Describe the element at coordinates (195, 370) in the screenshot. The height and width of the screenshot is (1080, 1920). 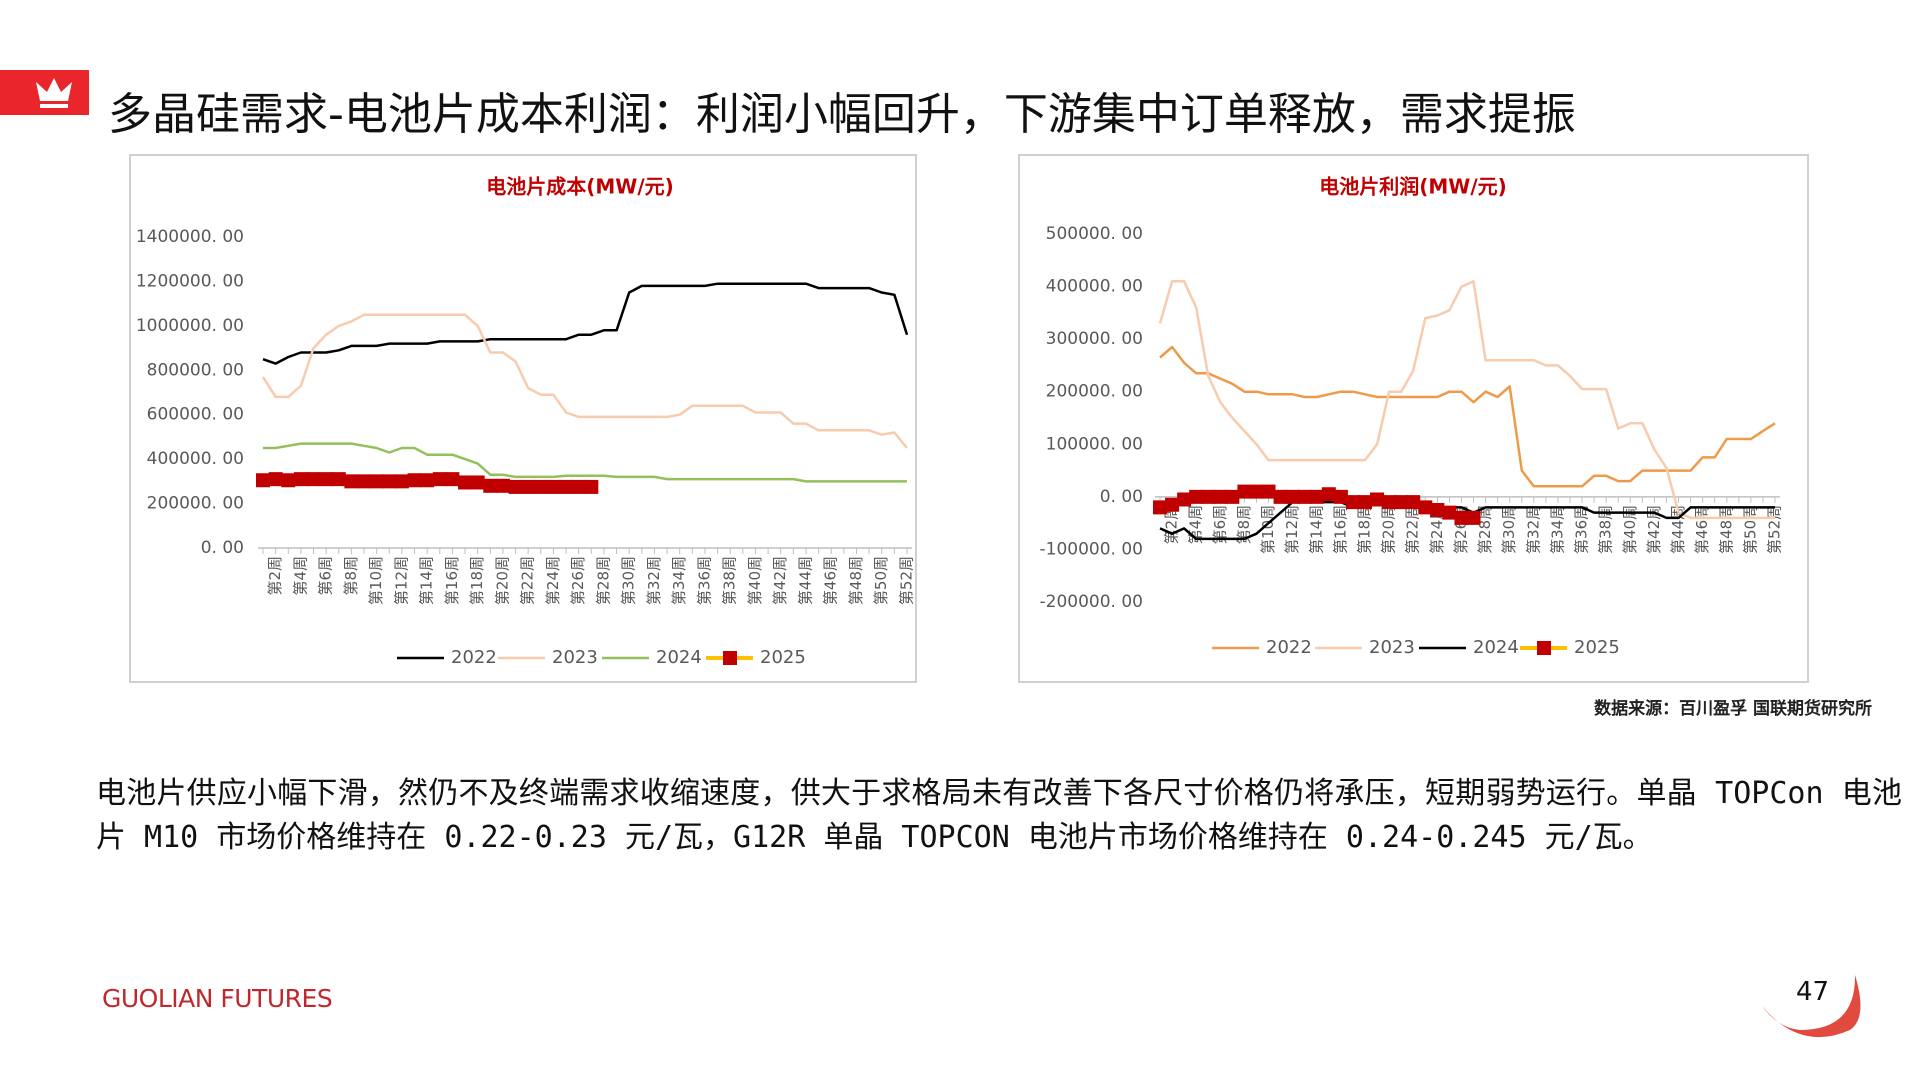
I see `y-tick-label: 800000. 00` at that location.